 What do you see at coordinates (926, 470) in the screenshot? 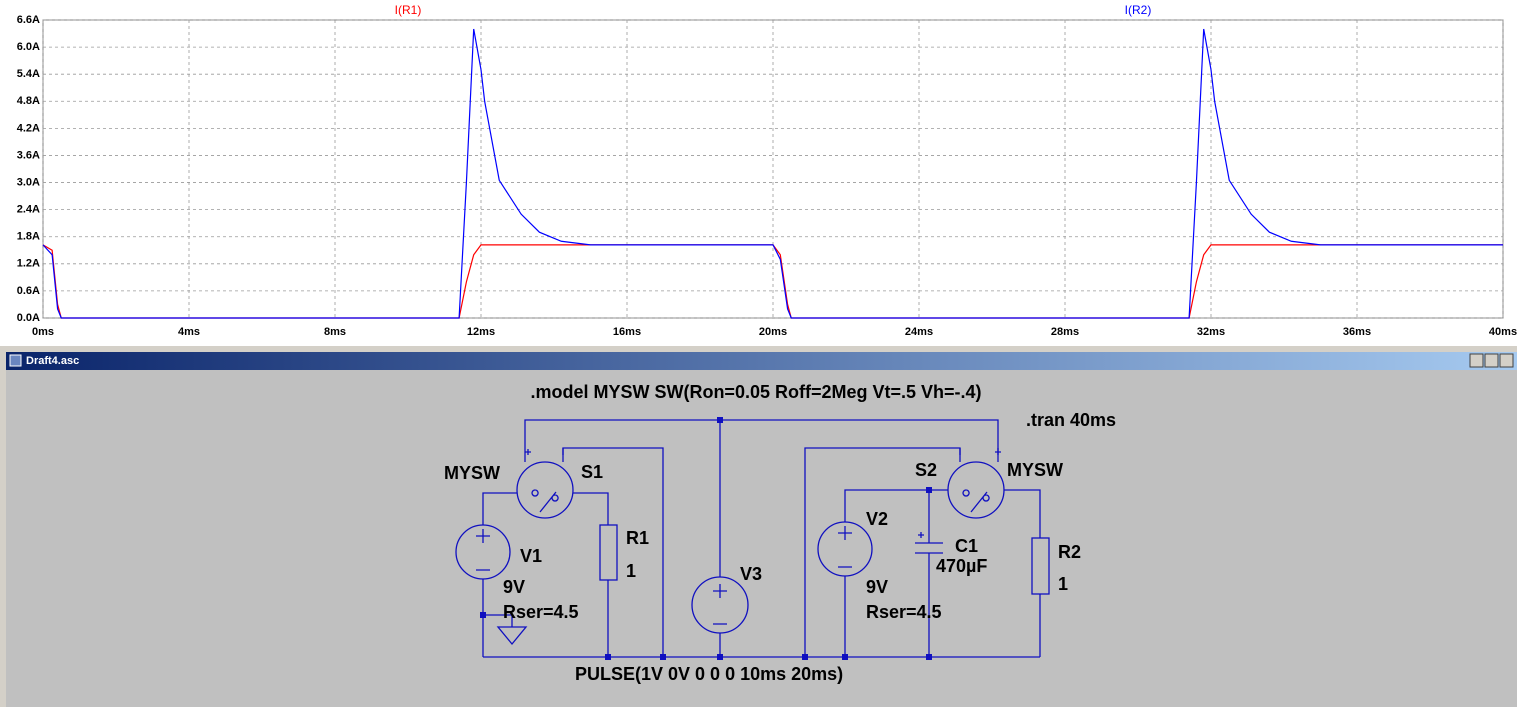
I see `s2-name: S2` at bounding box center [926, 470].